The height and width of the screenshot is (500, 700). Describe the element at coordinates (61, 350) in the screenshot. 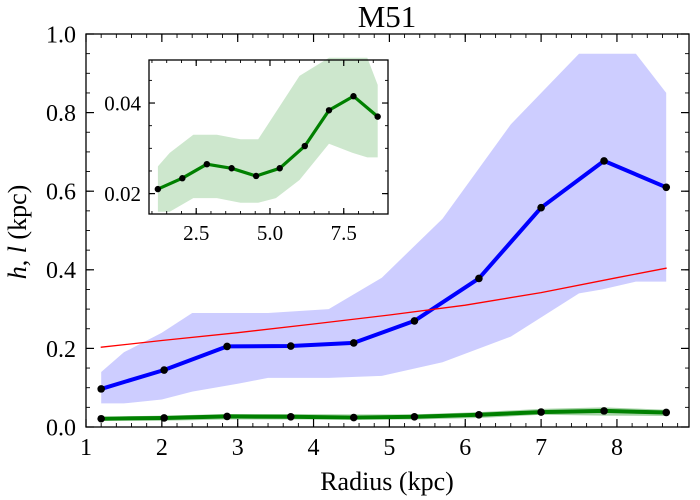

I see `main-y-tick-label: 0.2` at that location.